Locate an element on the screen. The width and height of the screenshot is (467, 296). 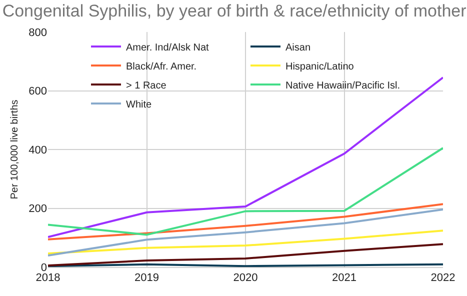
x-tick-label: 2018 is located at coordinates (48, 278).